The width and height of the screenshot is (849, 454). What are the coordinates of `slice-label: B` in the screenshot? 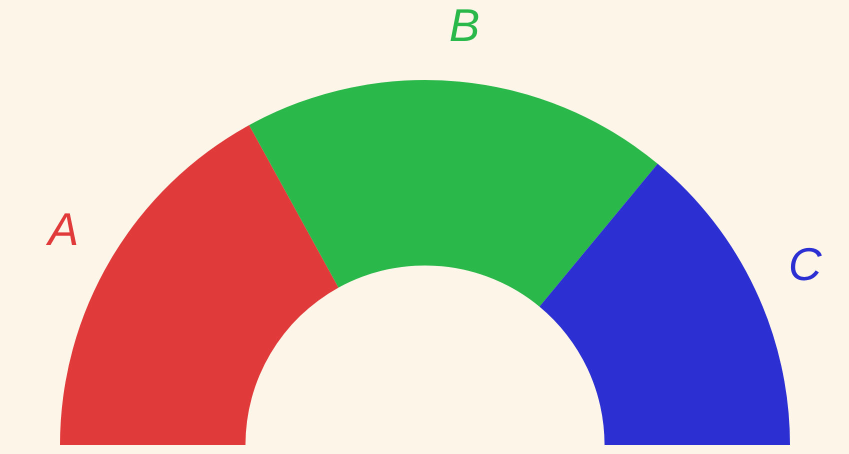 It's located at (464, 25).